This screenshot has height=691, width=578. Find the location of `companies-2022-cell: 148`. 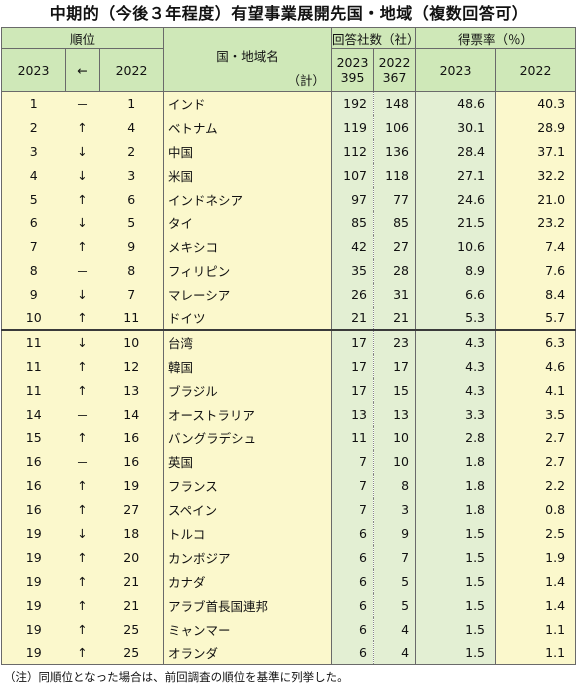

companies-2022-cell: 148 is located at coordinates (395, 103).